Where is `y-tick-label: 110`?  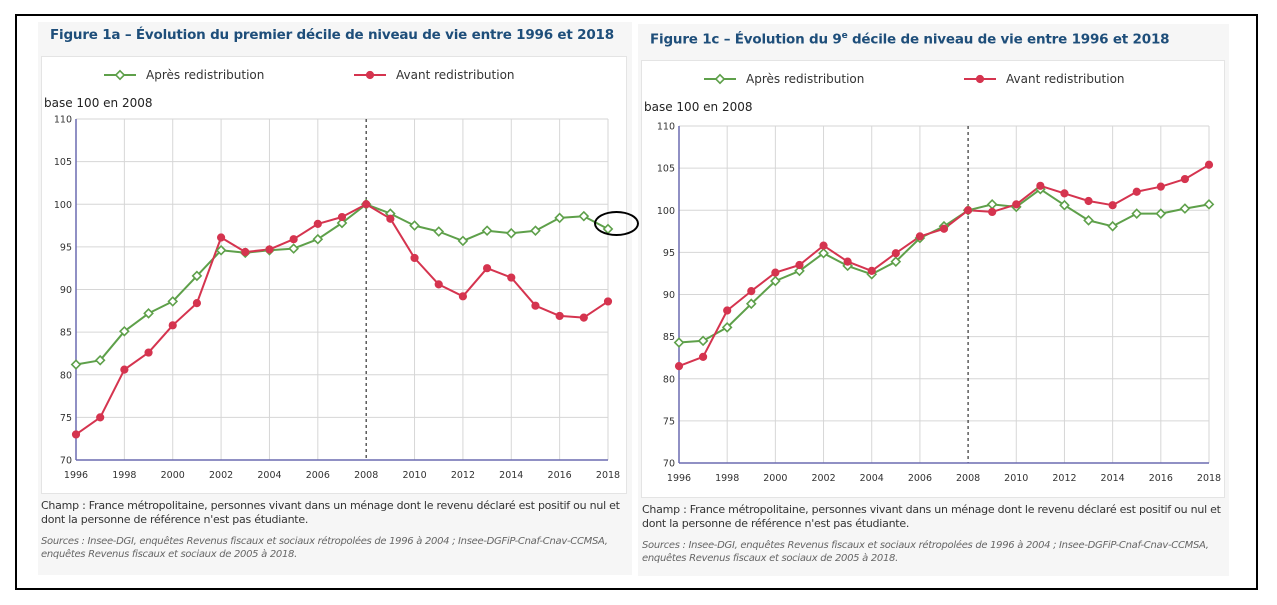
y-tick-label: 110 is located at coordinates (666, 127).